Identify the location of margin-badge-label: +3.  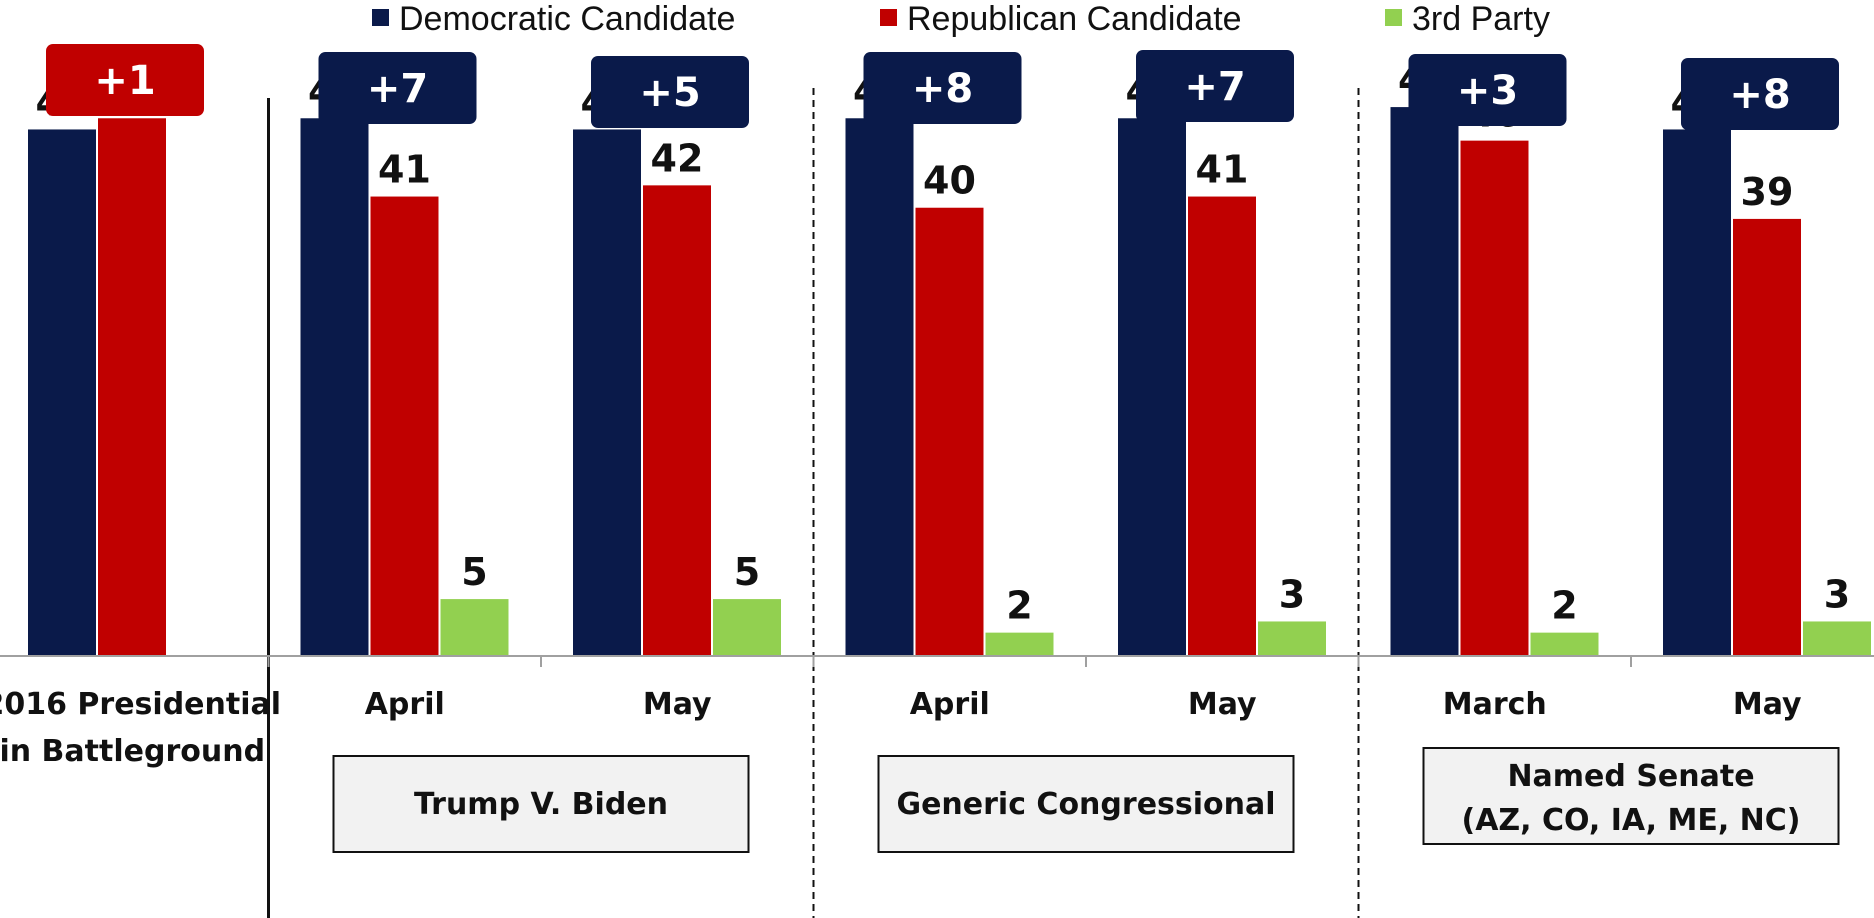
(1487, 91).